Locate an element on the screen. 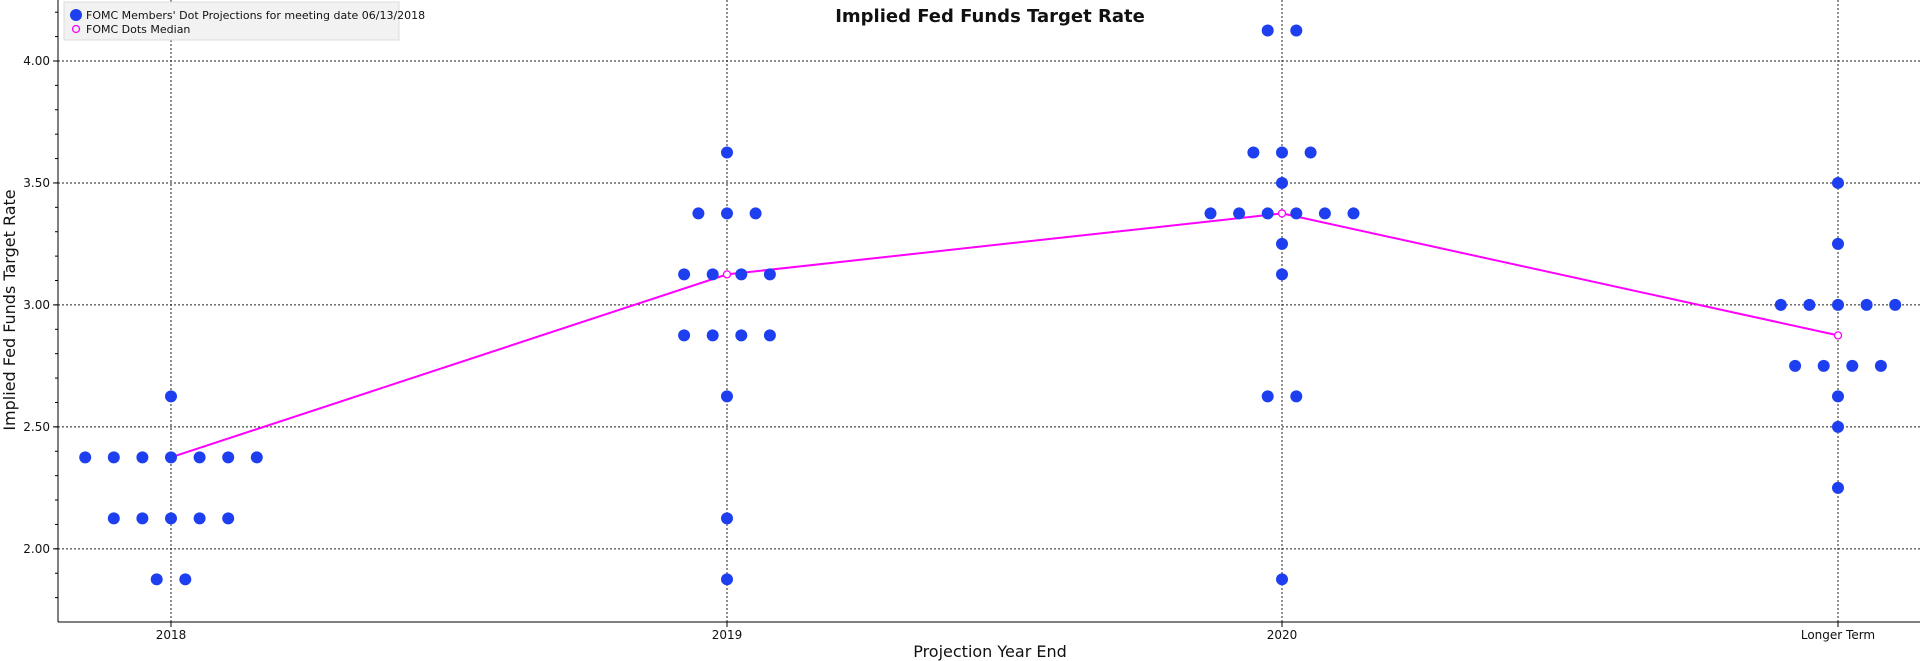 This screenshot has width=1920, height=661. median-point-longer-term is located at coordinates (1838, 335).